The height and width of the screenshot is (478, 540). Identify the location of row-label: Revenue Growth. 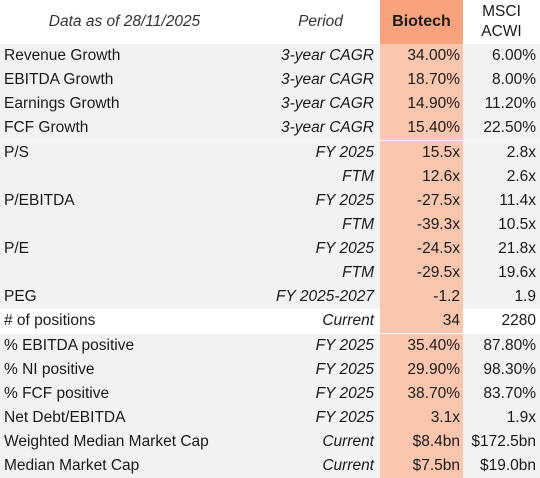
(130, 56).